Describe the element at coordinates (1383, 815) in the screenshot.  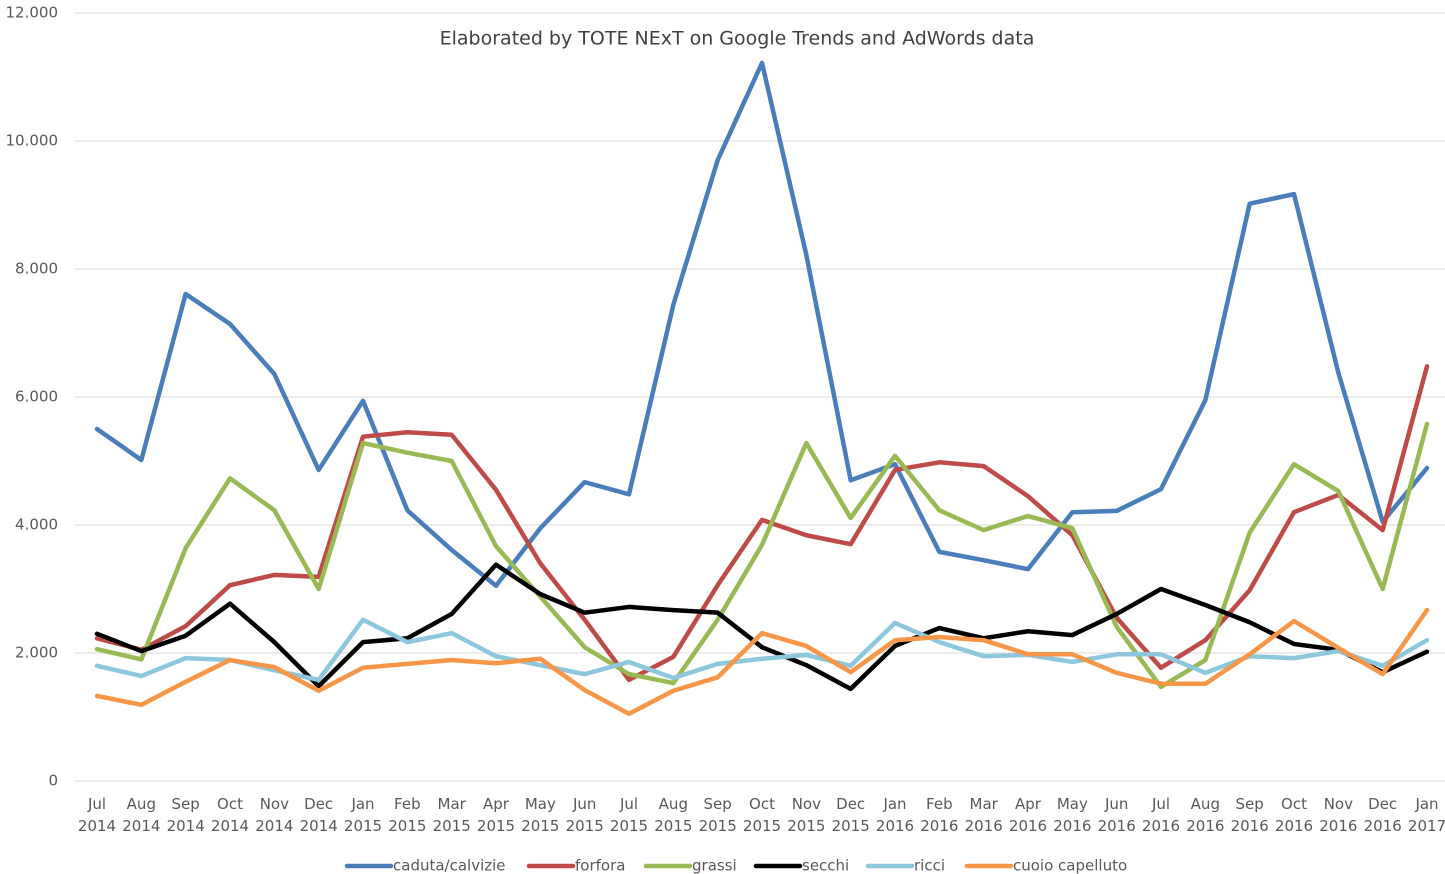
I see `x-tick-label: Dec 2016` at that location.